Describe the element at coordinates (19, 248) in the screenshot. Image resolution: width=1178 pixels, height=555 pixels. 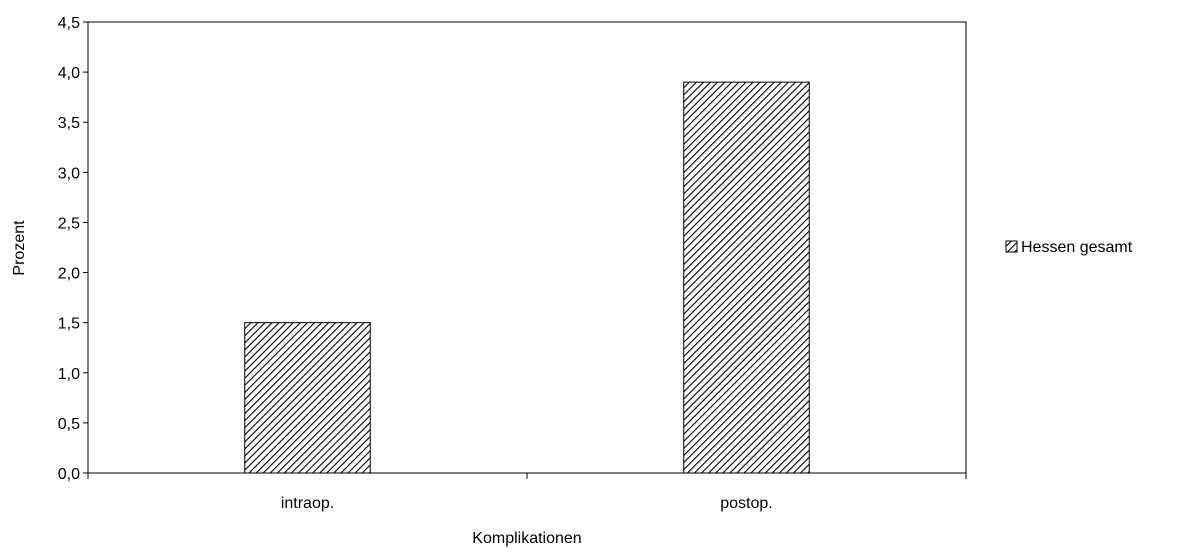
I see `y-axis-title: Prozent` at that location.